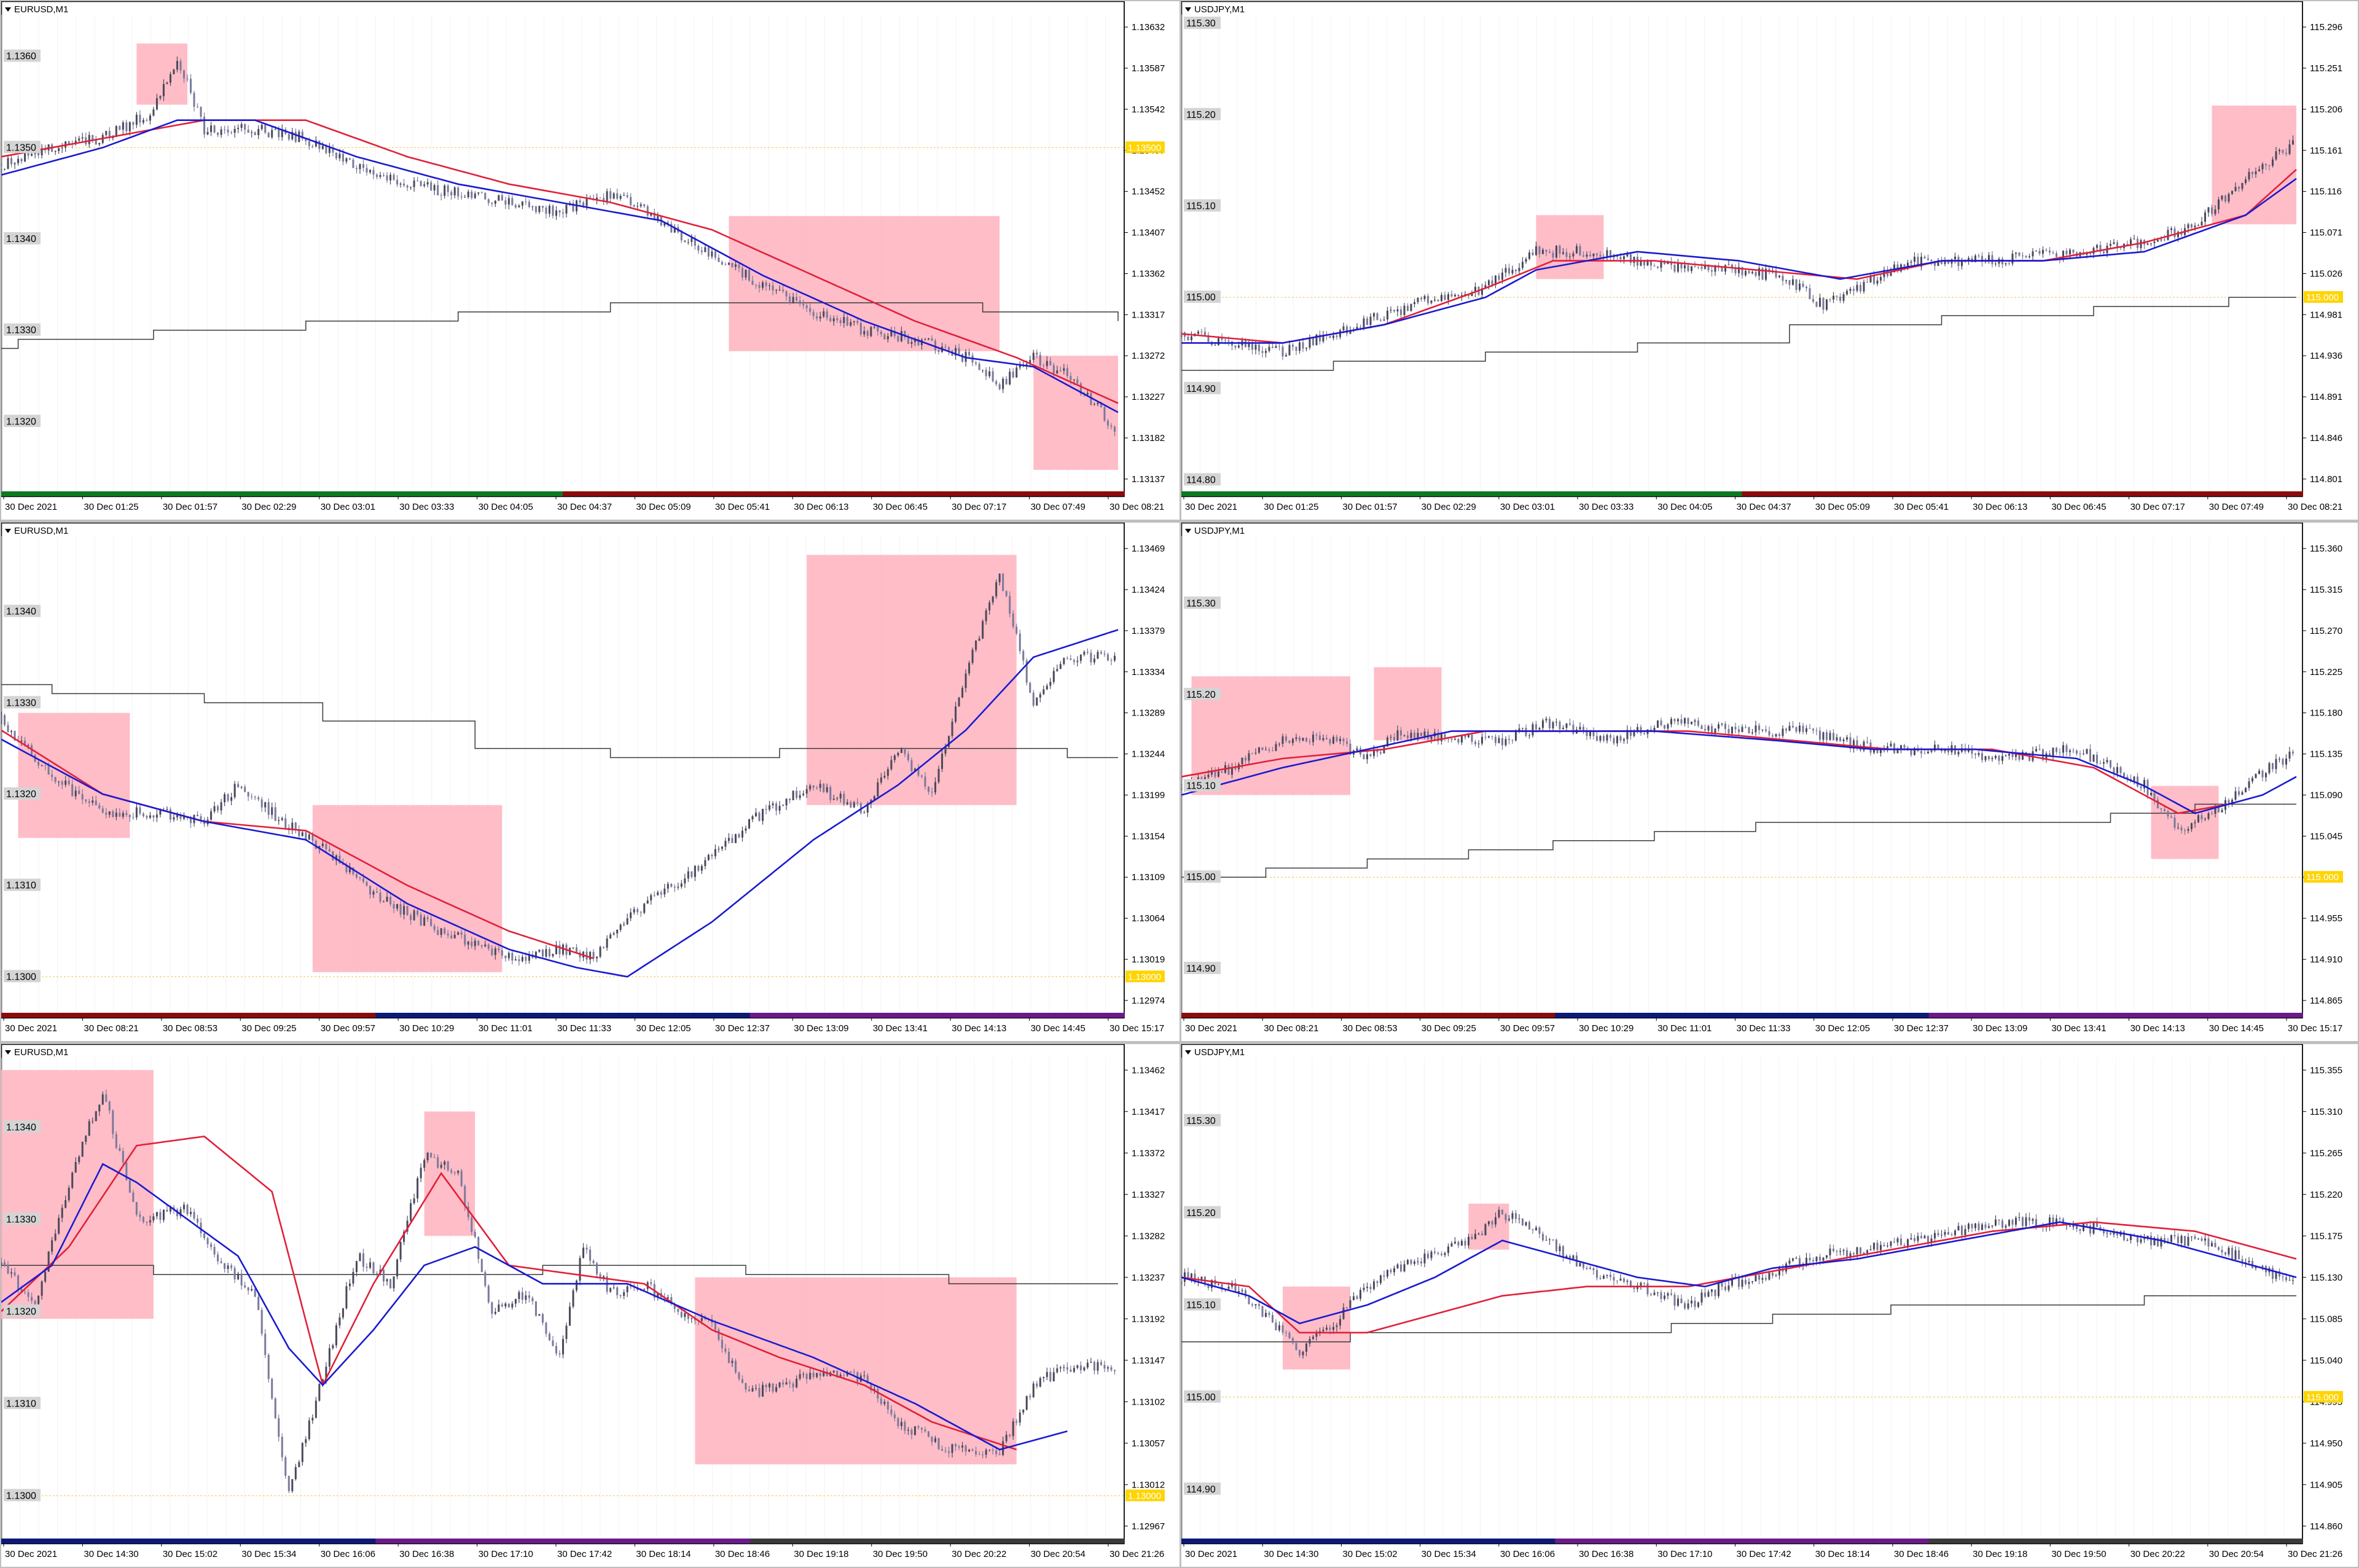 The width and height of the screenshot is (2359, 1568). What do you see at coordinates (1739, 1319) in the screenshot?
I see `step-line` at bounding box center [1739, 1319].